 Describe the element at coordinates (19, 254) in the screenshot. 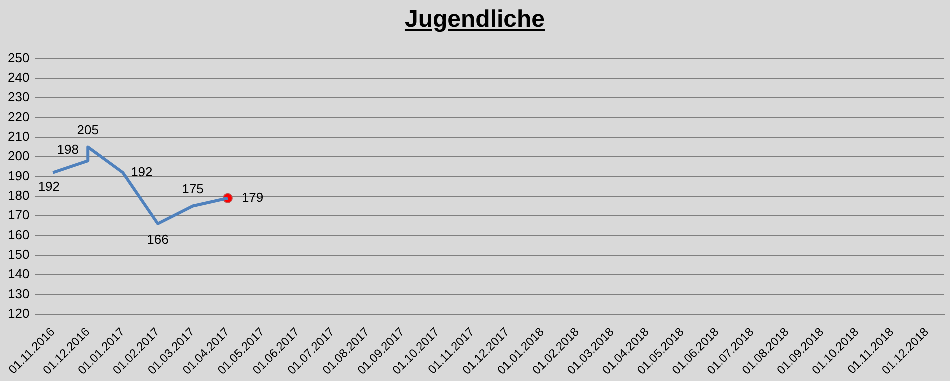

I see `y-tick-label: 150` at that location.